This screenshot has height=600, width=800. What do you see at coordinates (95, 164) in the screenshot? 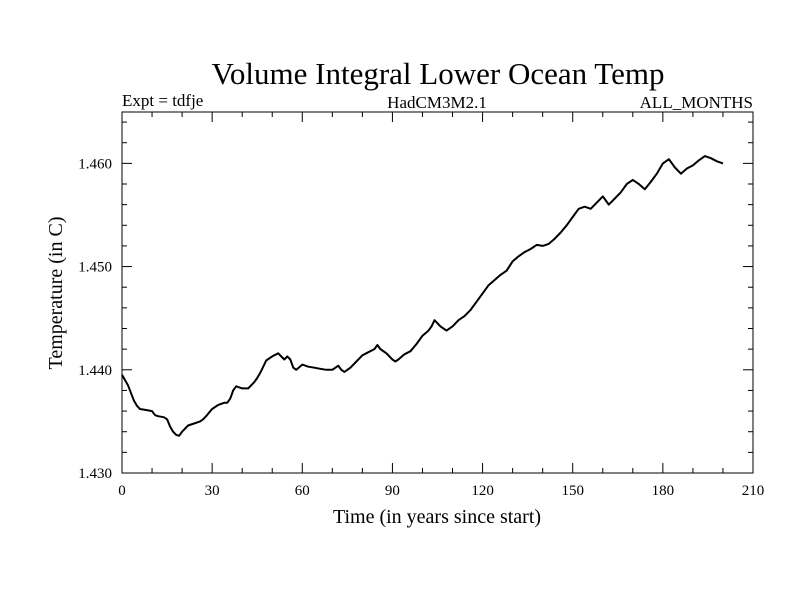
I see `y-tick-label: 1.460` at bounding box center [95, 164].